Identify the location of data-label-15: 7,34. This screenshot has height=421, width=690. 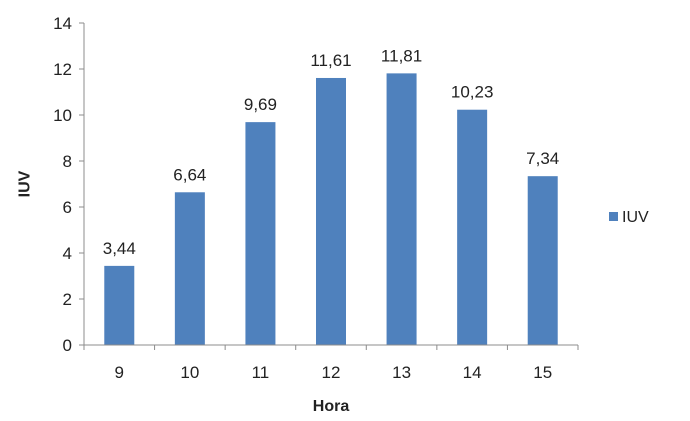
(542, 158).